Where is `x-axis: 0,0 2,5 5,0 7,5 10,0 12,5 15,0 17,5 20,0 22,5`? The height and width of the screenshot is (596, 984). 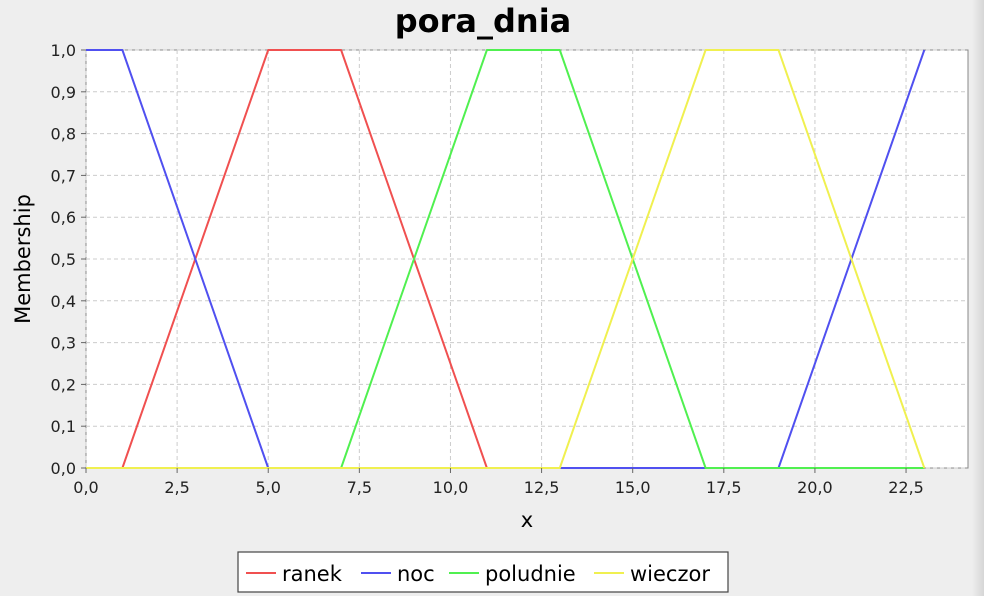
x-axis: 0,0 2,5 5,0 7,5 10,0 12,5 15,0 17,5 20,0 22,5 is located at coordinates (498, 482).